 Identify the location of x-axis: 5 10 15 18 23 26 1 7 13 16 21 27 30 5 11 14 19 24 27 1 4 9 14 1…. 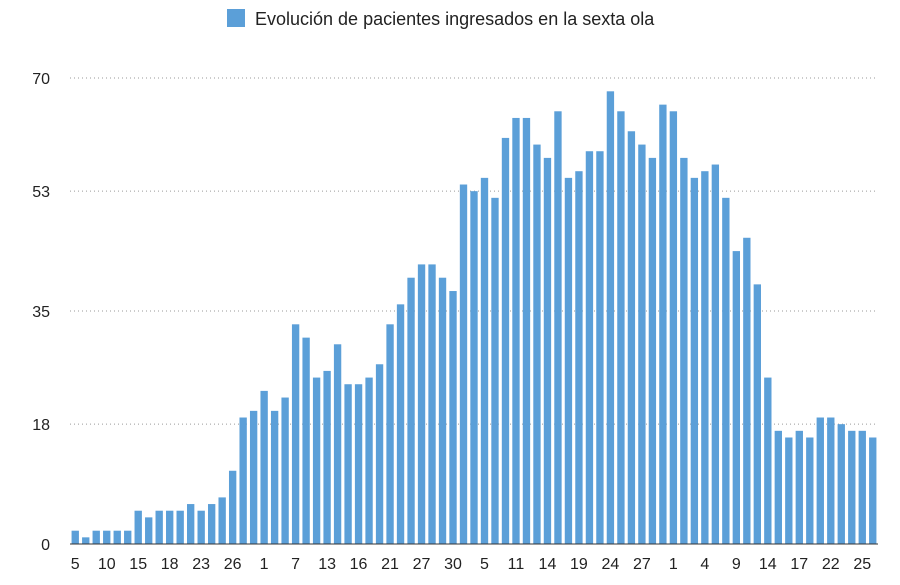
(471, 564).